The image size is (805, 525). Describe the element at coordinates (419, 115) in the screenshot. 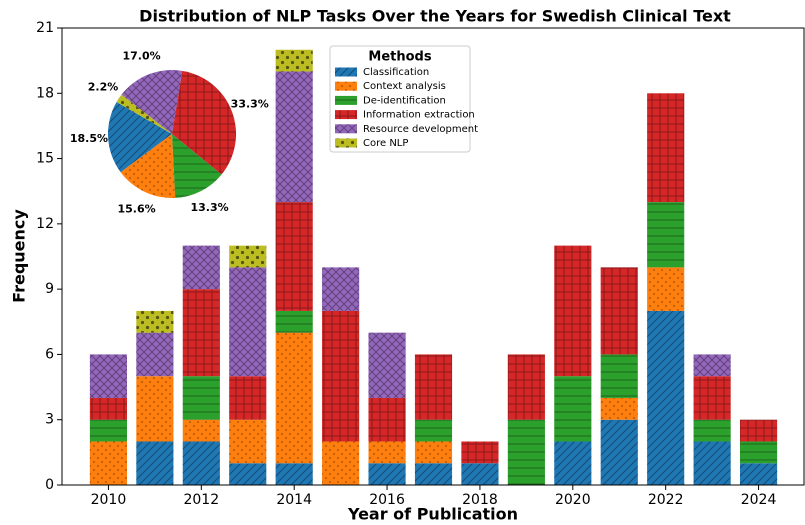

I see `legend-label: Information extraction` at that location.